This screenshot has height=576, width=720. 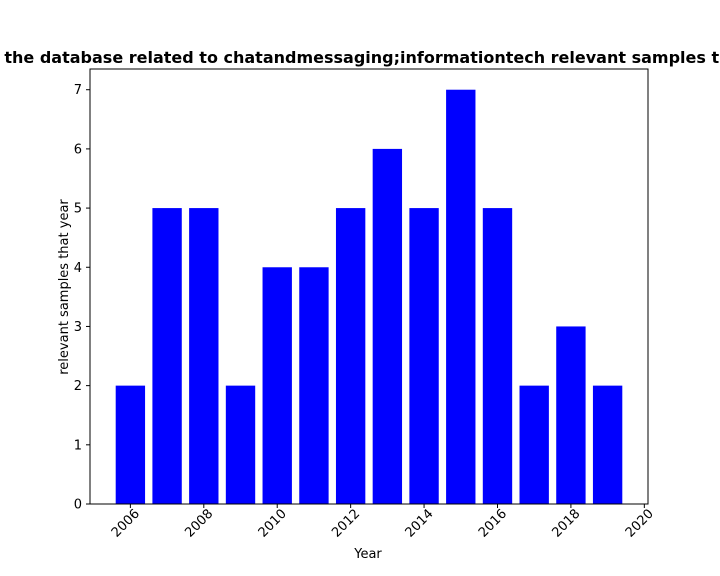 What do you see at coordinates (367, 554) in the screenshot?
I see `x-axis-label: Year` at bounding box center [367, 554].